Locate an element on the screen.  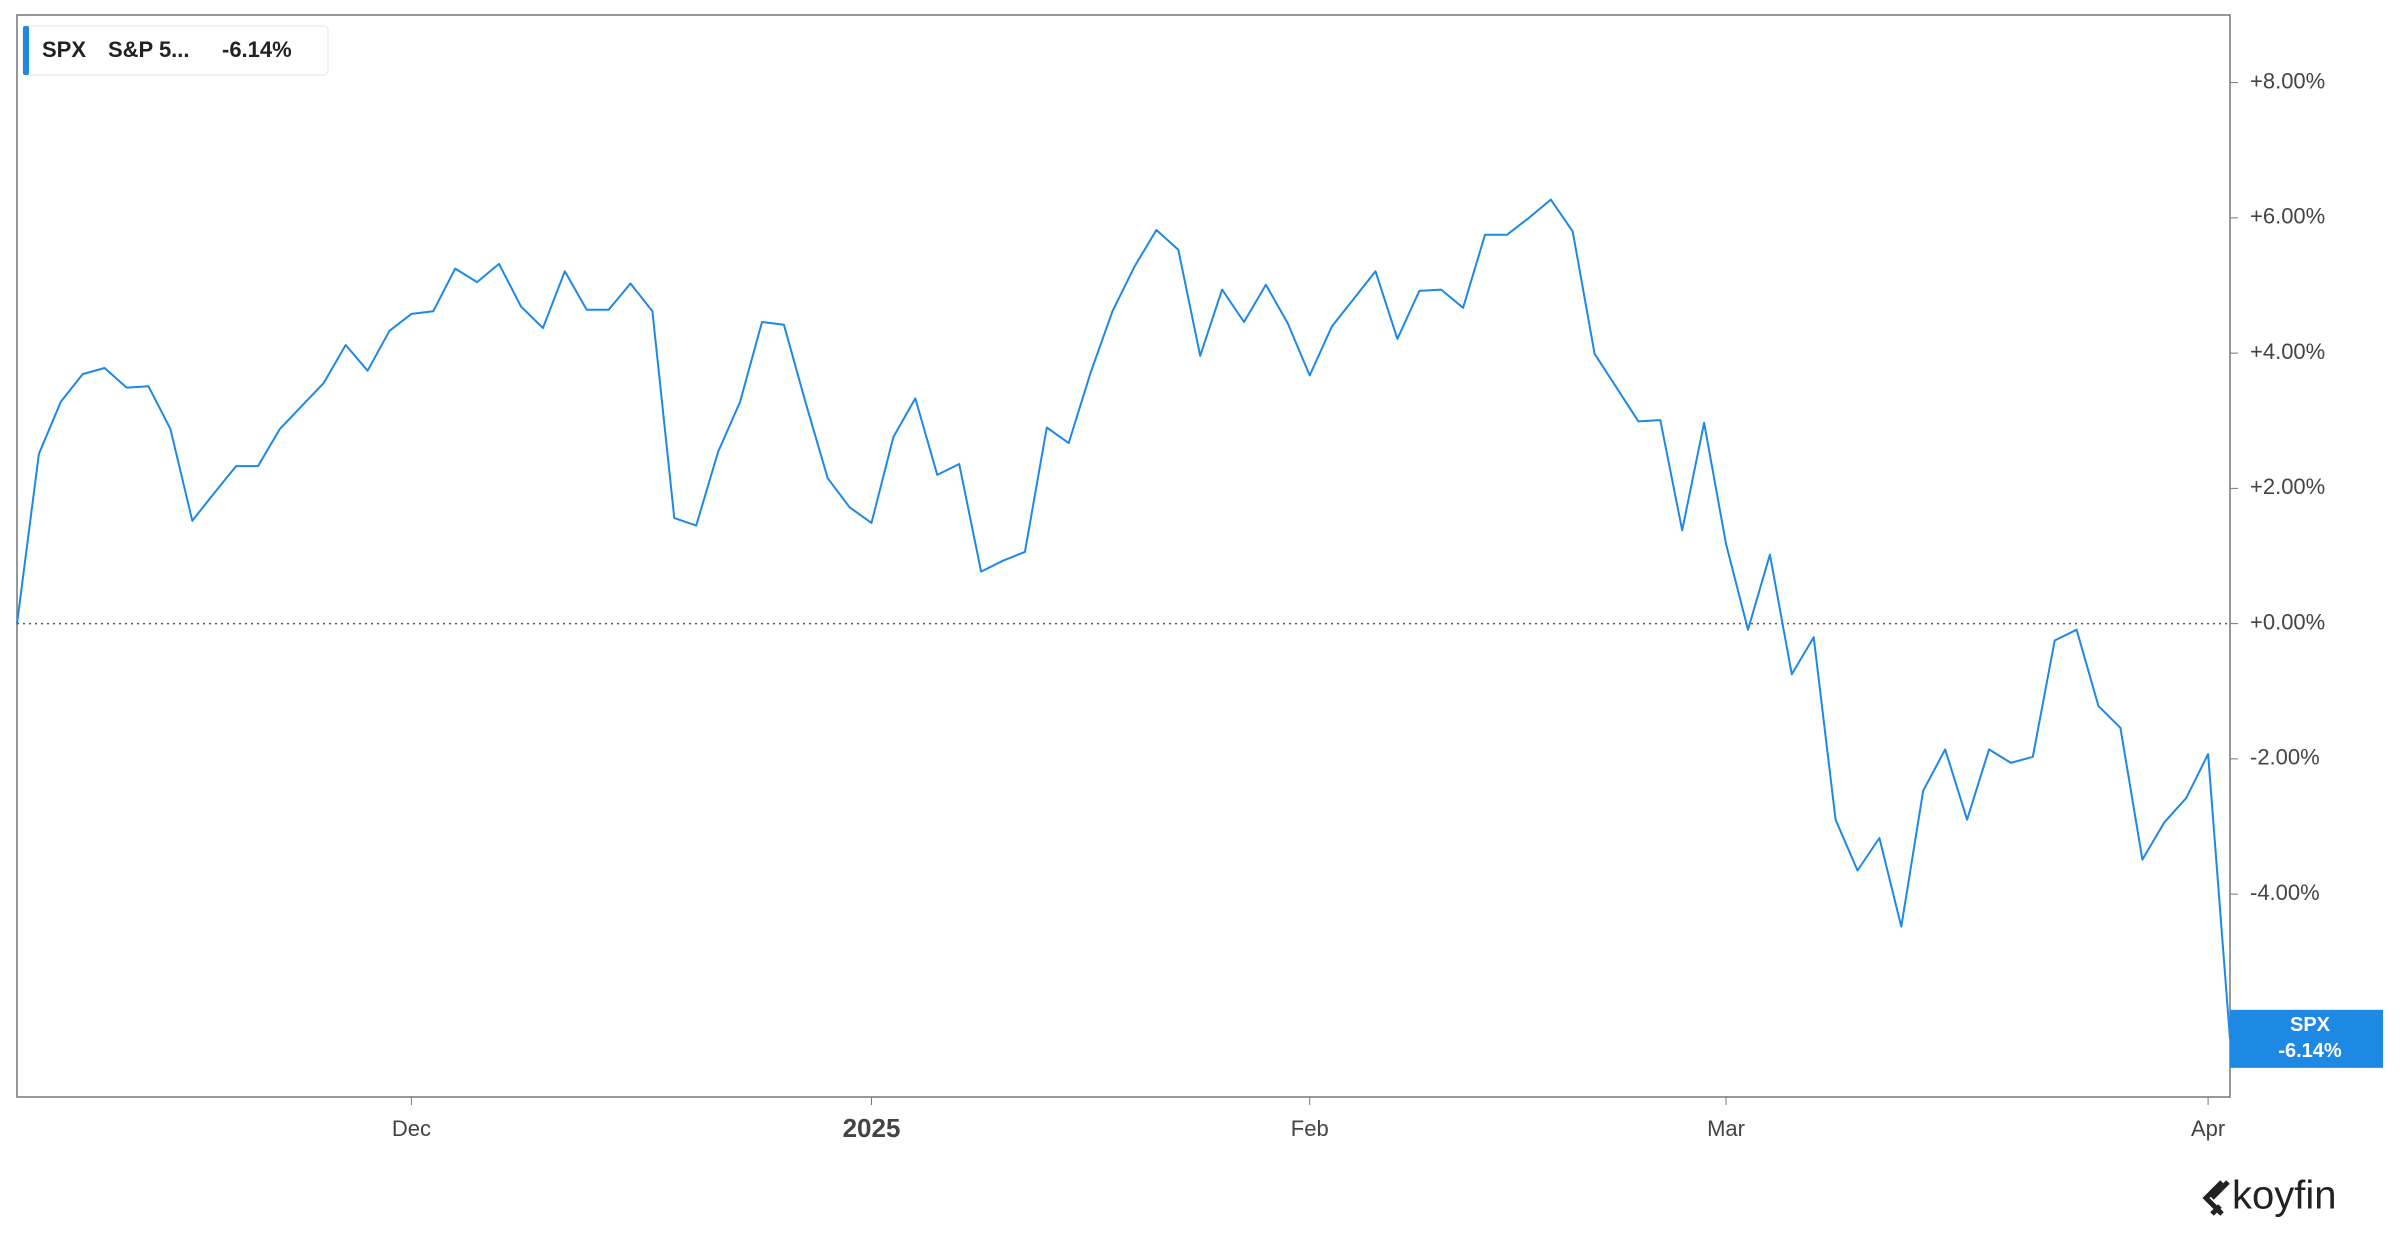
last-value-change: -6.14% is located at coordinates (2310, 1051).